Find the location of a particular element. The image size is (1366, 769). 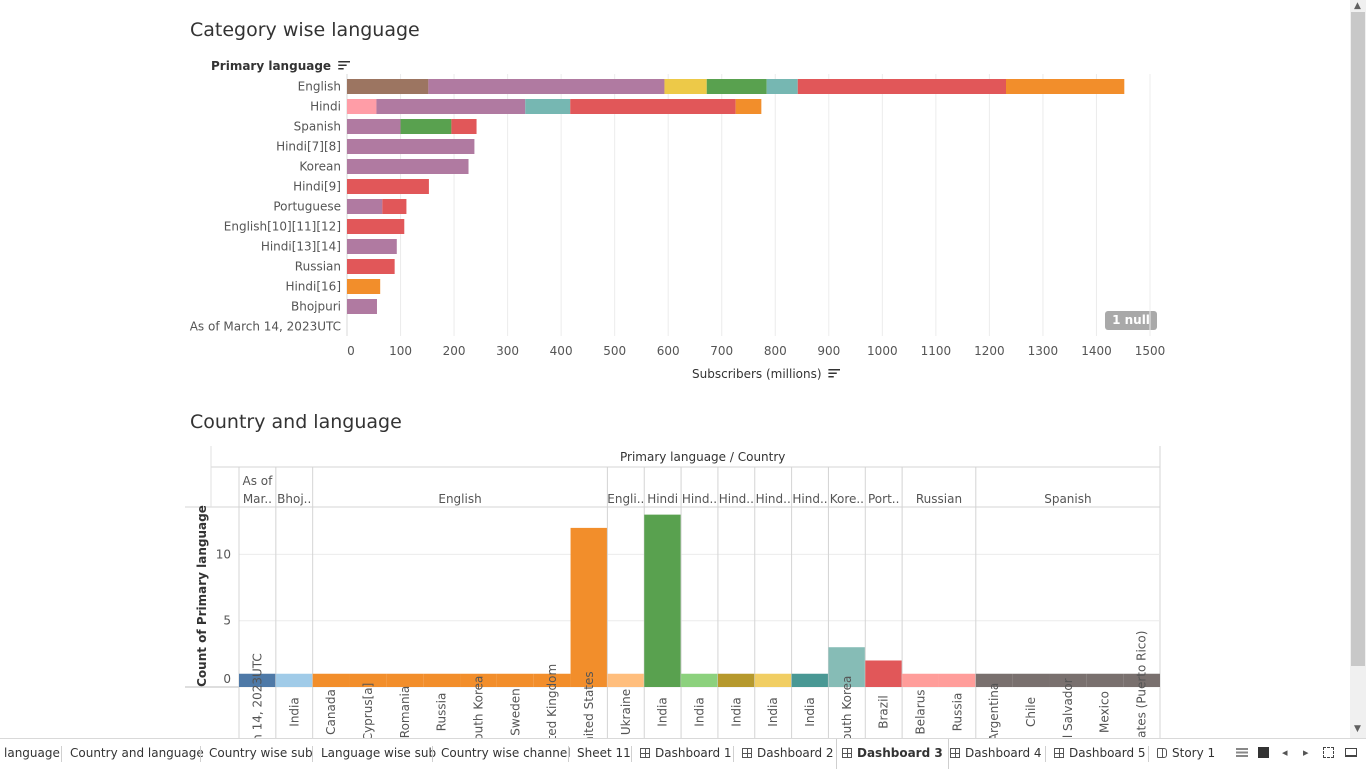

slide-view-icon is located at coordinates (1263, 753).